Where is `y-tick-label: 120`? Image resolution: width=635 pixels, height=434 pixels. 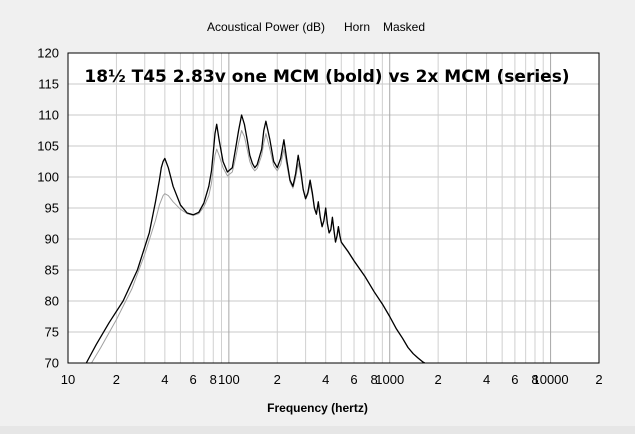 y-tick-label: 120 is located at coordinates (48, 53).